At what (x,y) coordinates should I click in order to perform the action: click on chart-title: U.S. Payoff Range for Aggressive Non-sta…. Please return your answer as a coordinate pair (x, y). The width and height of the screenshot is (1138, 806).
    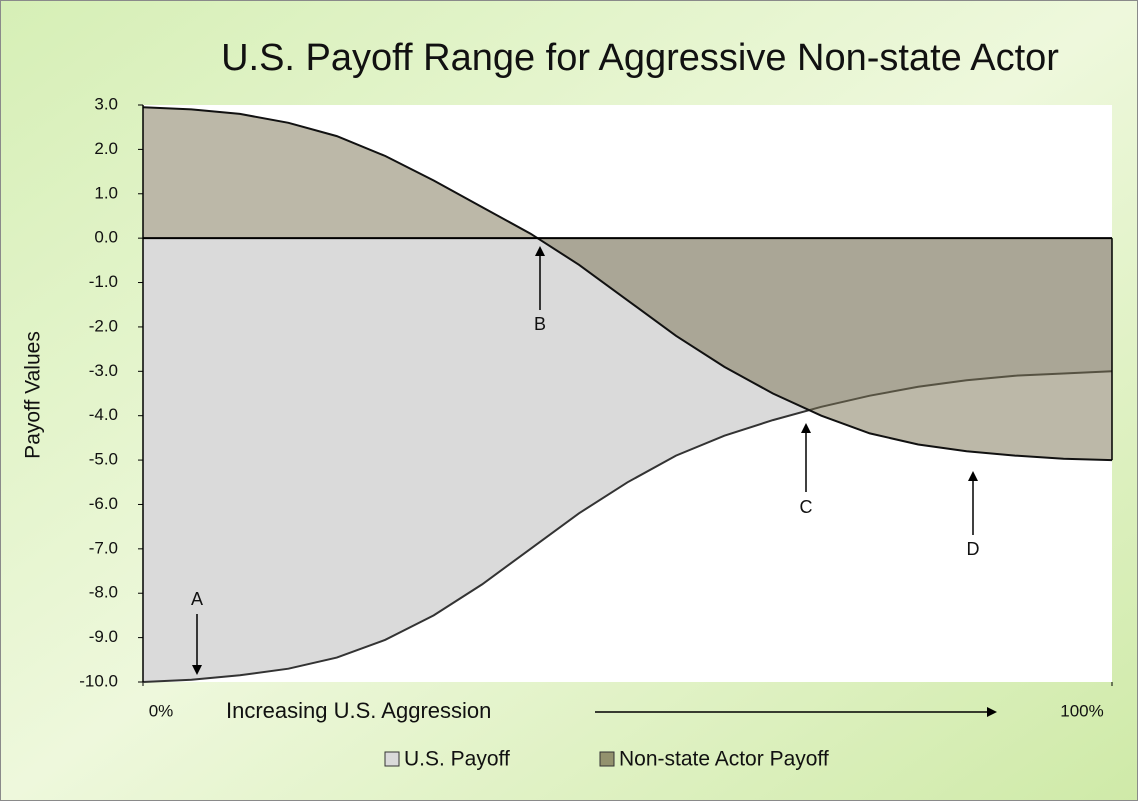
    Looking at the image, I should click on (640, 58).